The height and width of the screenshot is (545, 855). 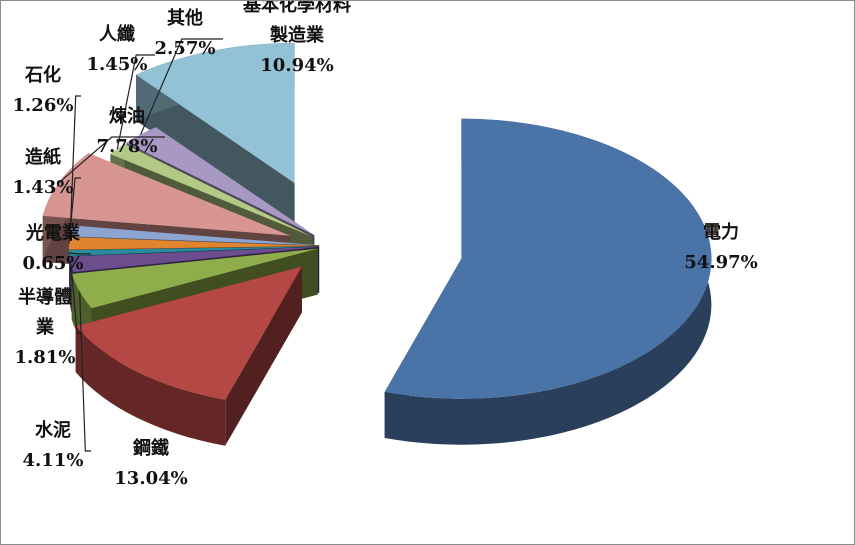 I want to click on slice-rim, so click(x=150, y=386).